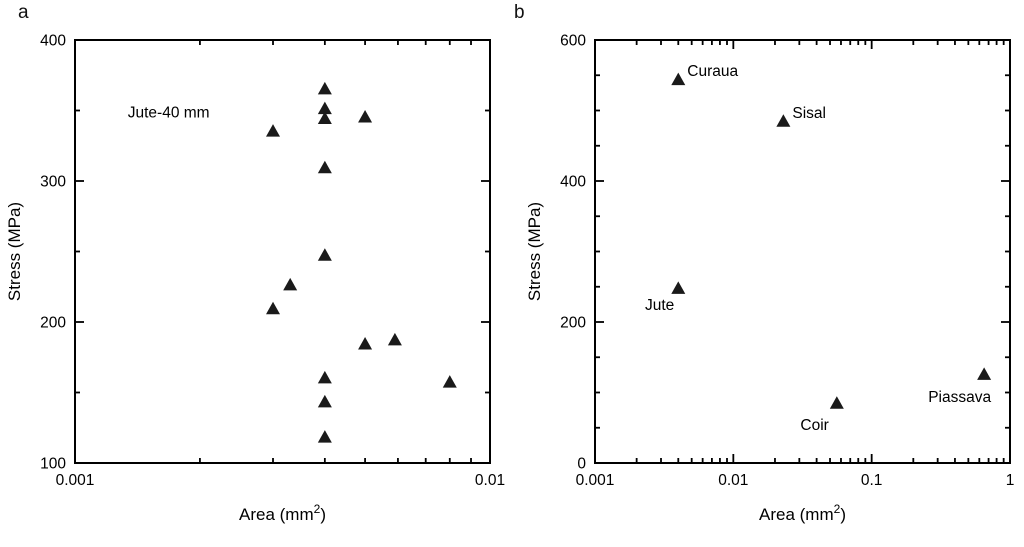  I want to click on y-tick-label: 600, so click(573, 41).